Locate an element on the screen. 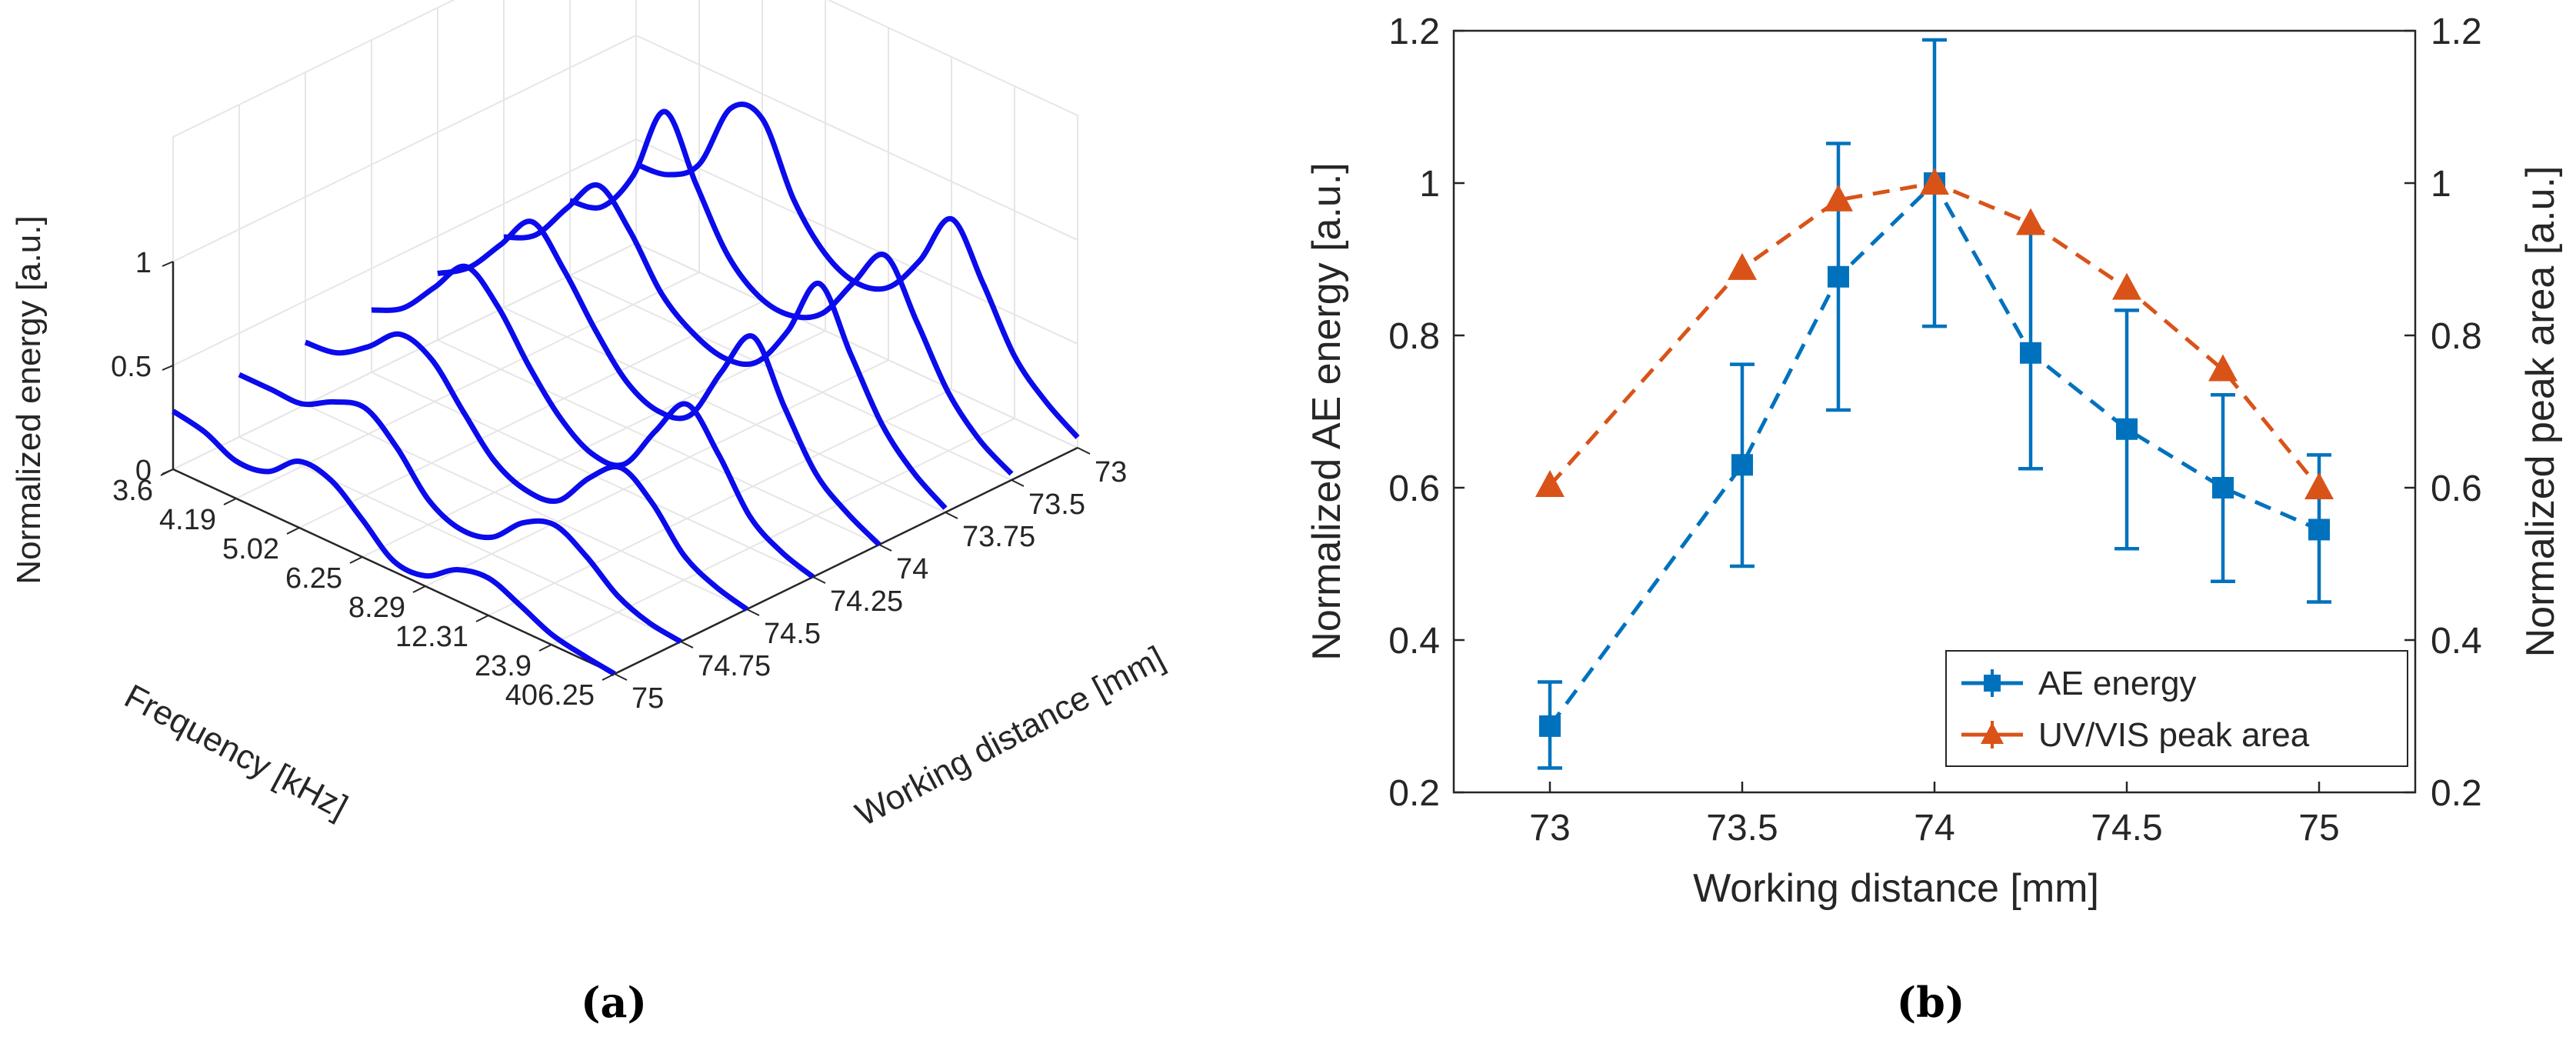 The image size is (2576, 1037). x-tick-label: 73.5 is located at coordinates (1742, 829).